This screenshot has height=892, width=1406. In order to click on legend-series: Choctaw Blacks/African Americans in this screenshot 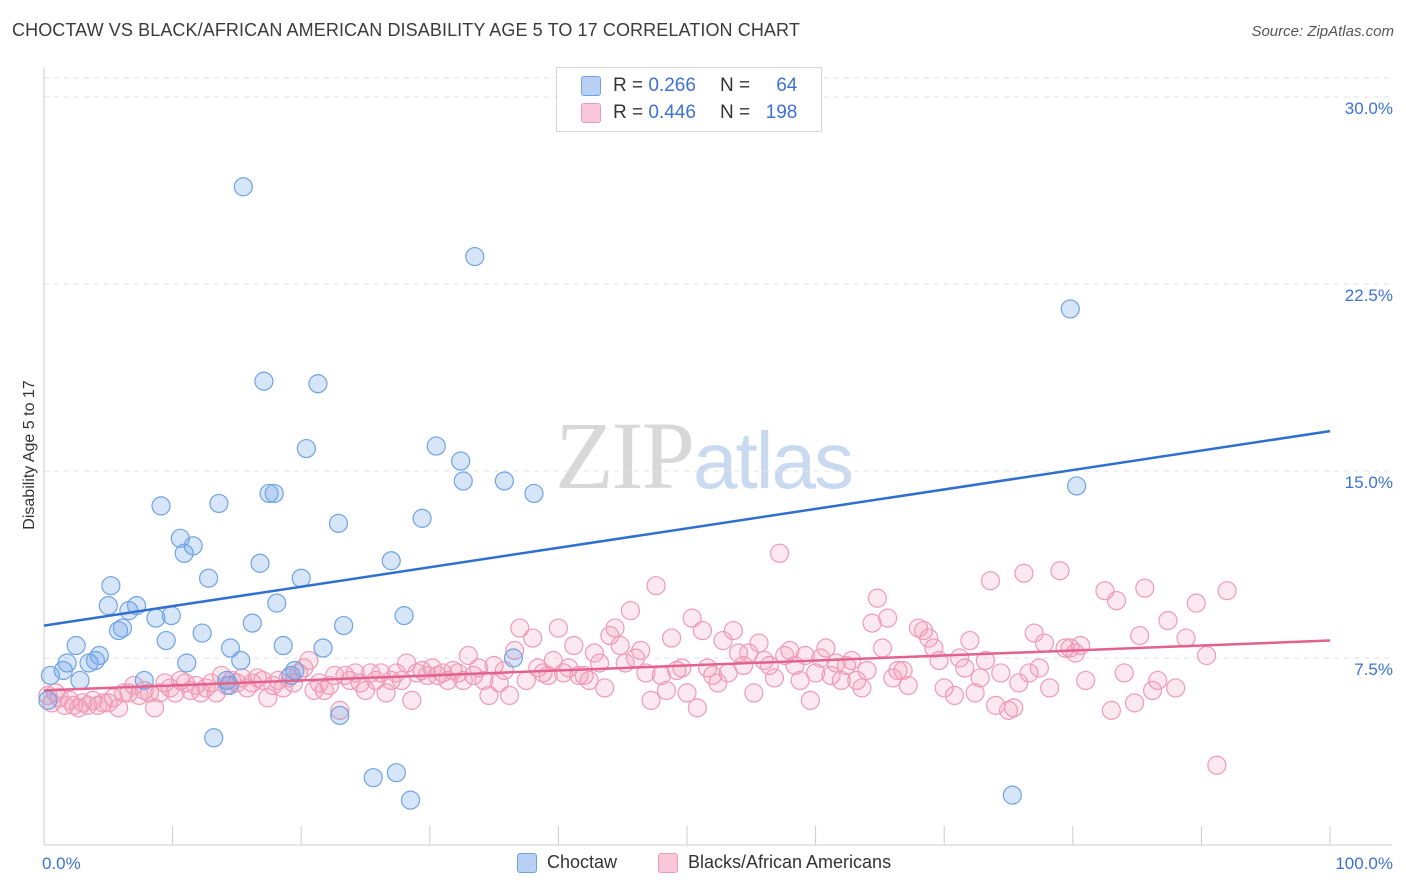, I will do `click(703, 864)`.